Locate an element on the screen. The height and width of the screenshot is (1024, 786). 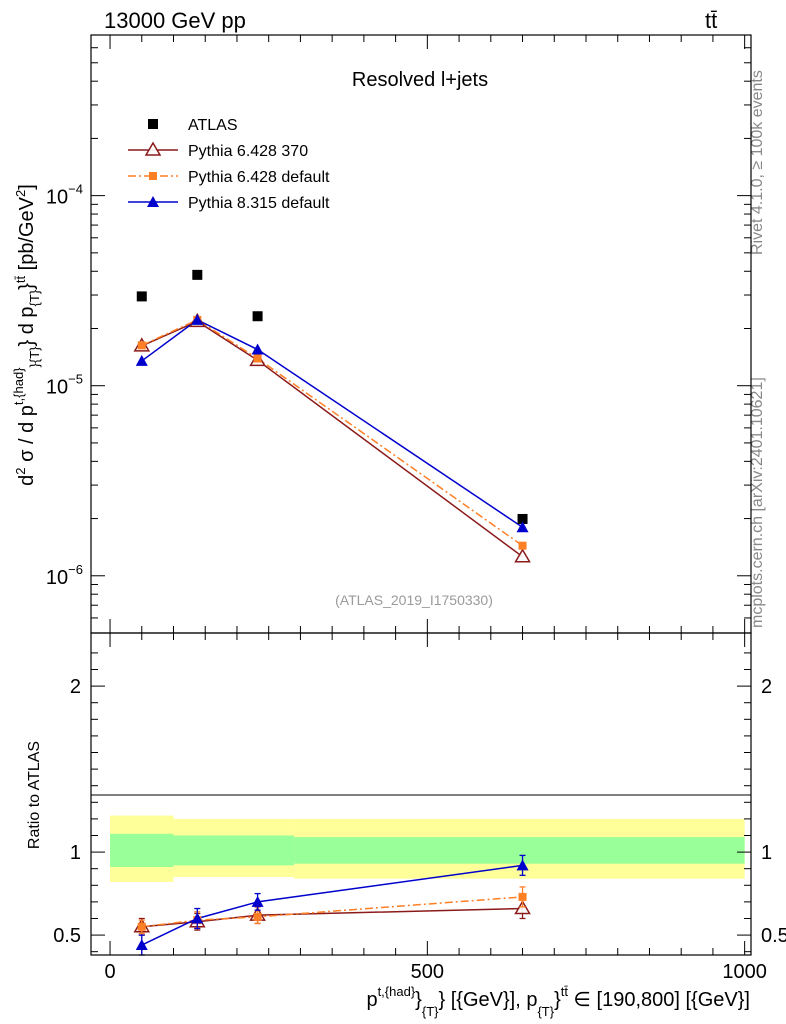
y-tick-label: 10⁻⁵ is located at coordinates (64, 385).